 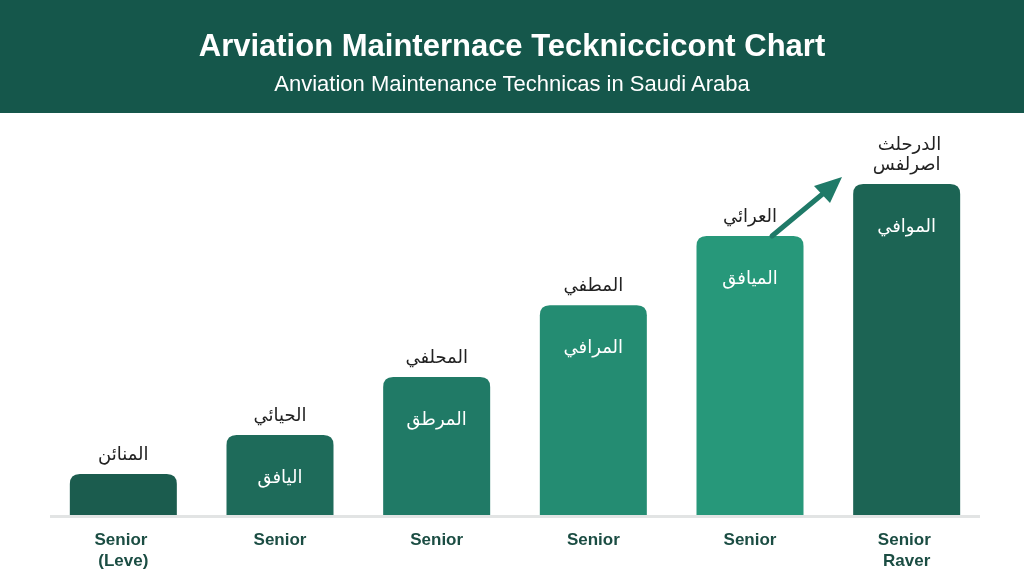 I want to click on annotation: المرطق, so click(x=436, y=418).